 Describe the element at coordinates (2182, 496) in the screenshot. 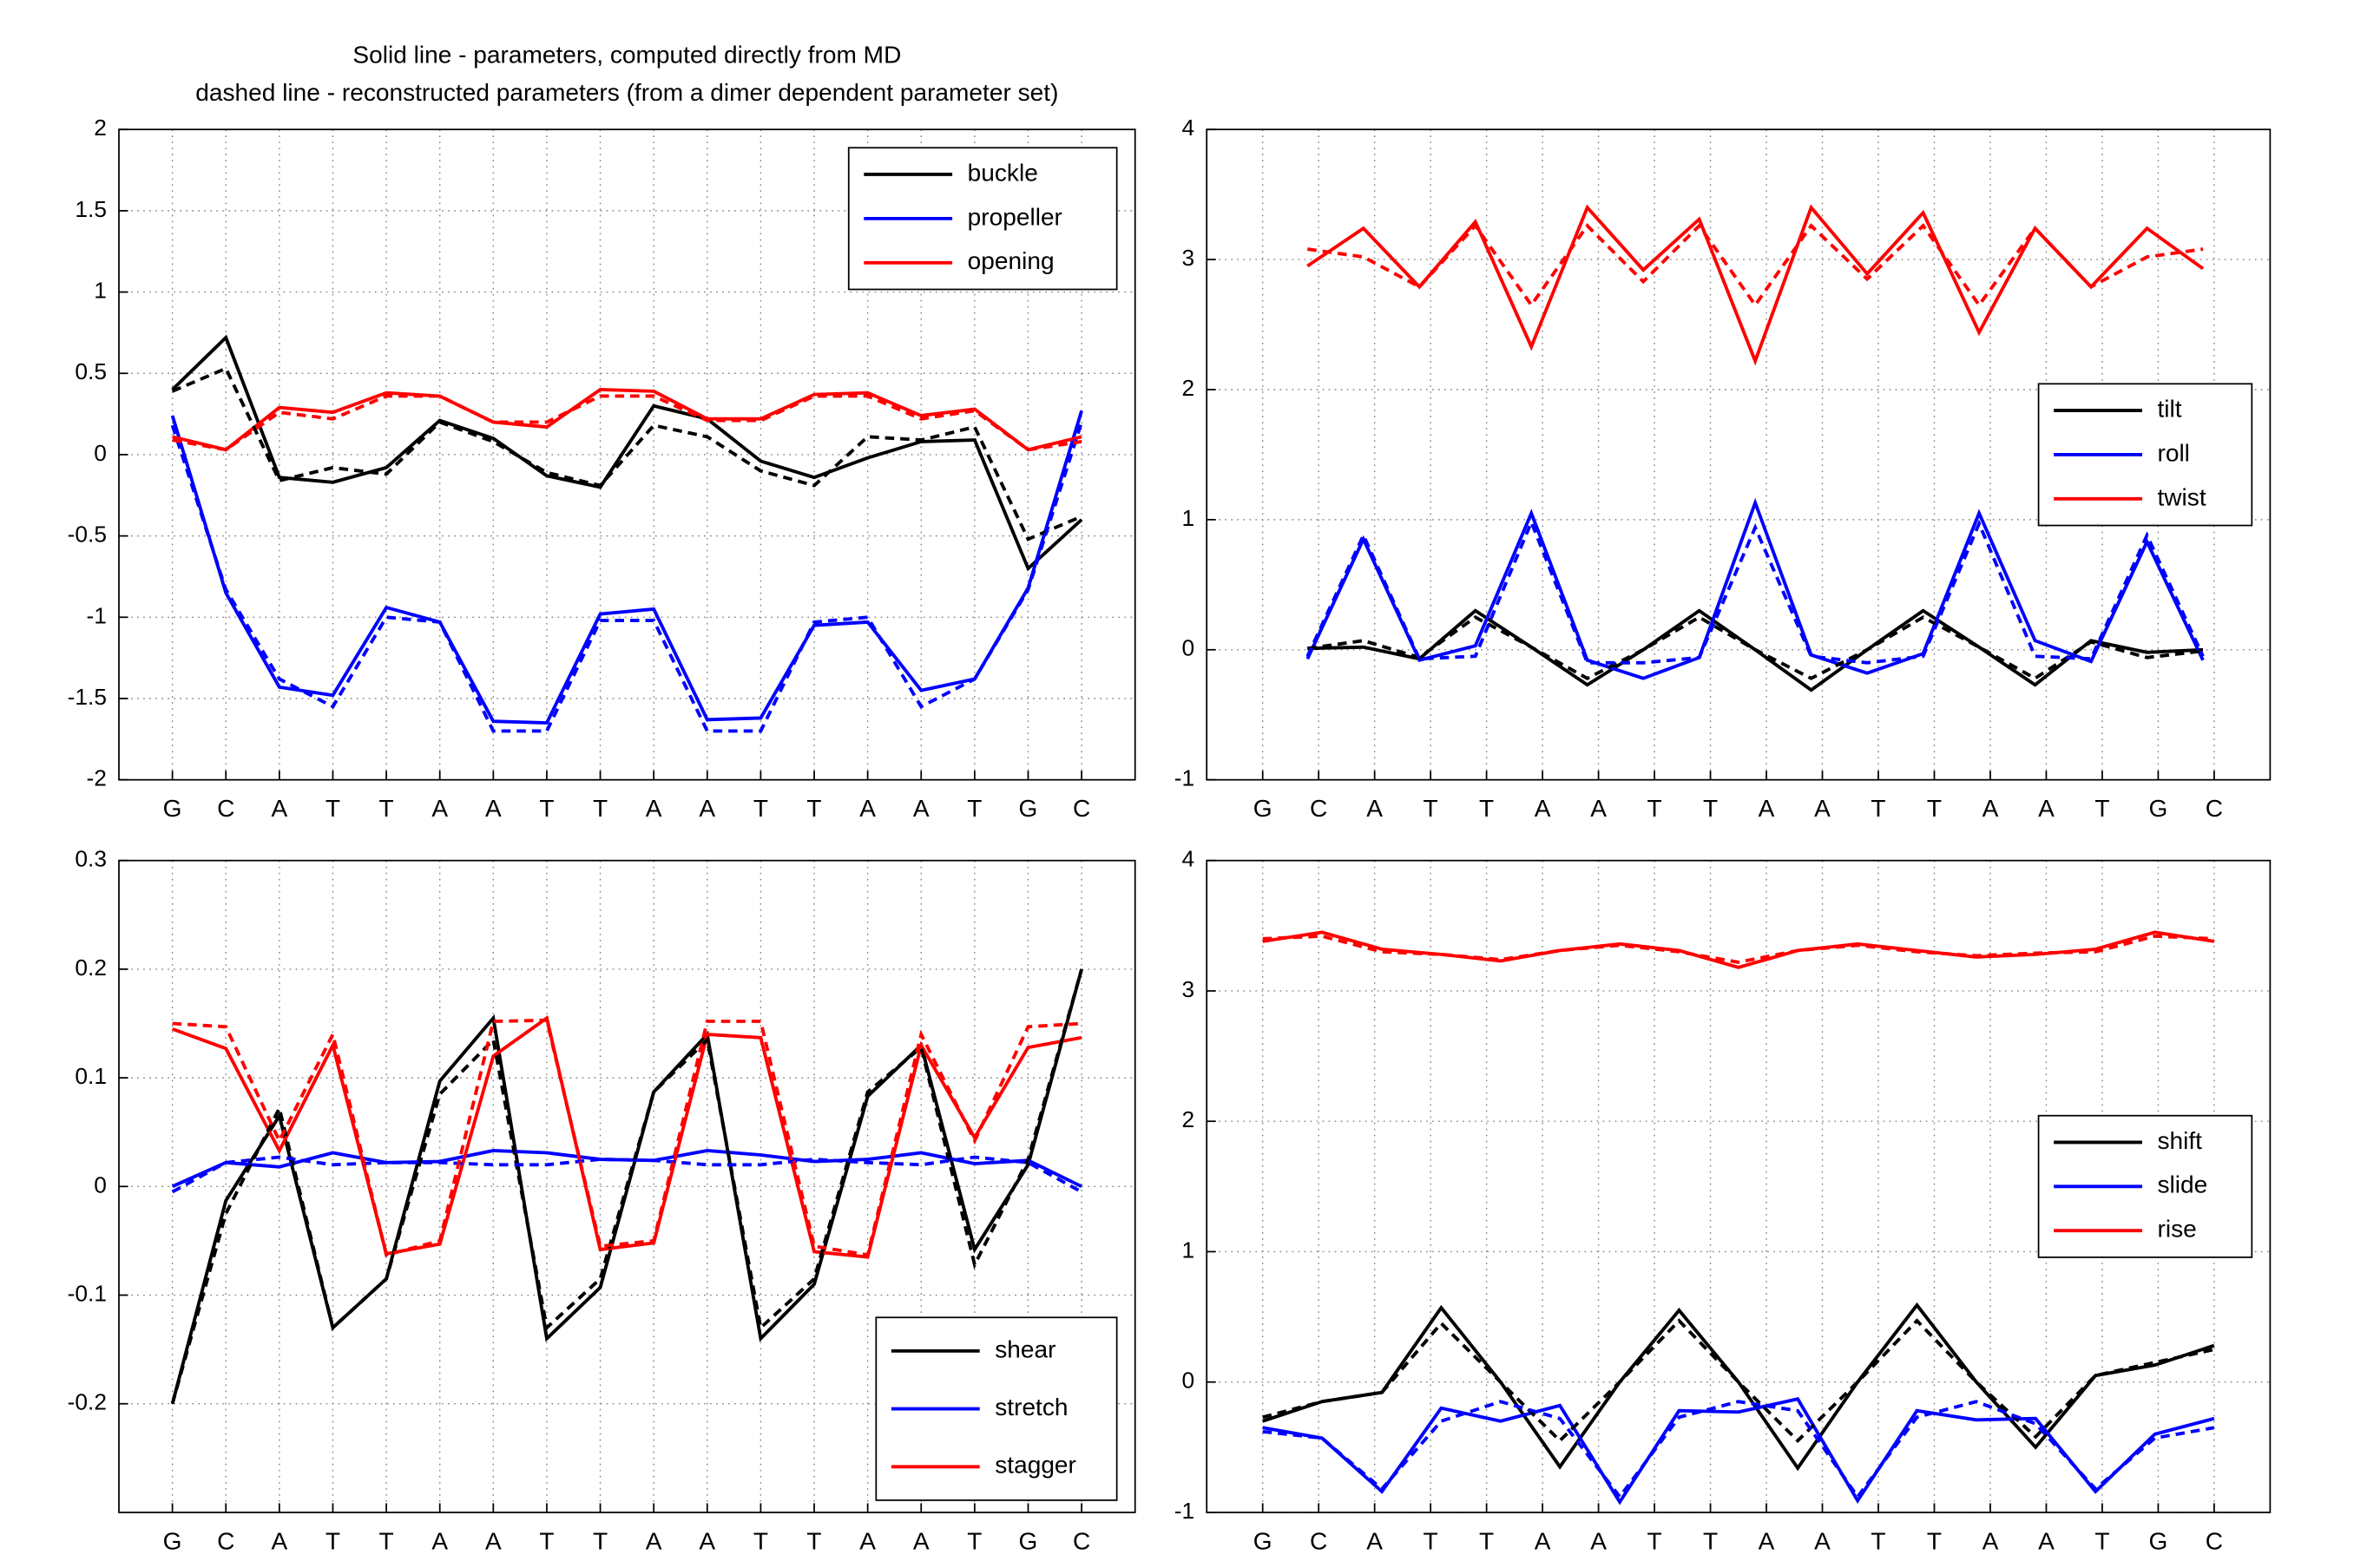

I see `legend-label: twist` at that location.